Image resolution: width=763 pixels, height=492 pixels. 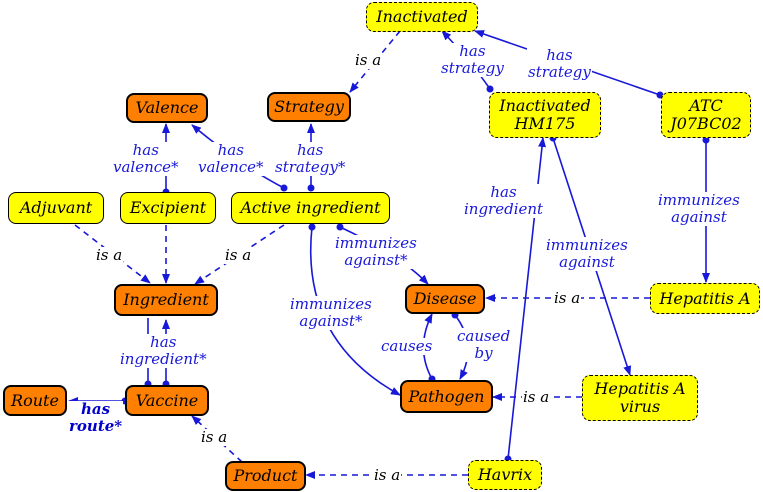 I want to click on node-disease: Disease, so click(x=445, y=299).